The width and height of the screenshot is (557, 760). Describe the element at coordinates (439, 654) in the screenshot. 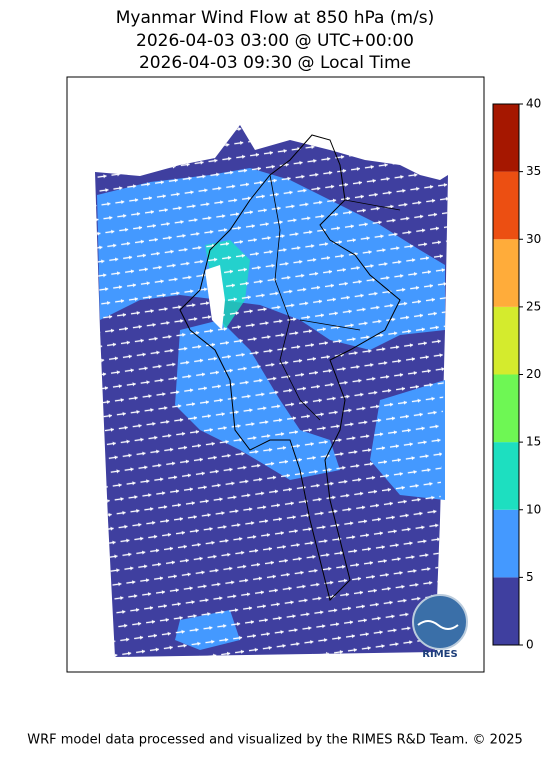

I see `logo-text: RIMES` at that location.